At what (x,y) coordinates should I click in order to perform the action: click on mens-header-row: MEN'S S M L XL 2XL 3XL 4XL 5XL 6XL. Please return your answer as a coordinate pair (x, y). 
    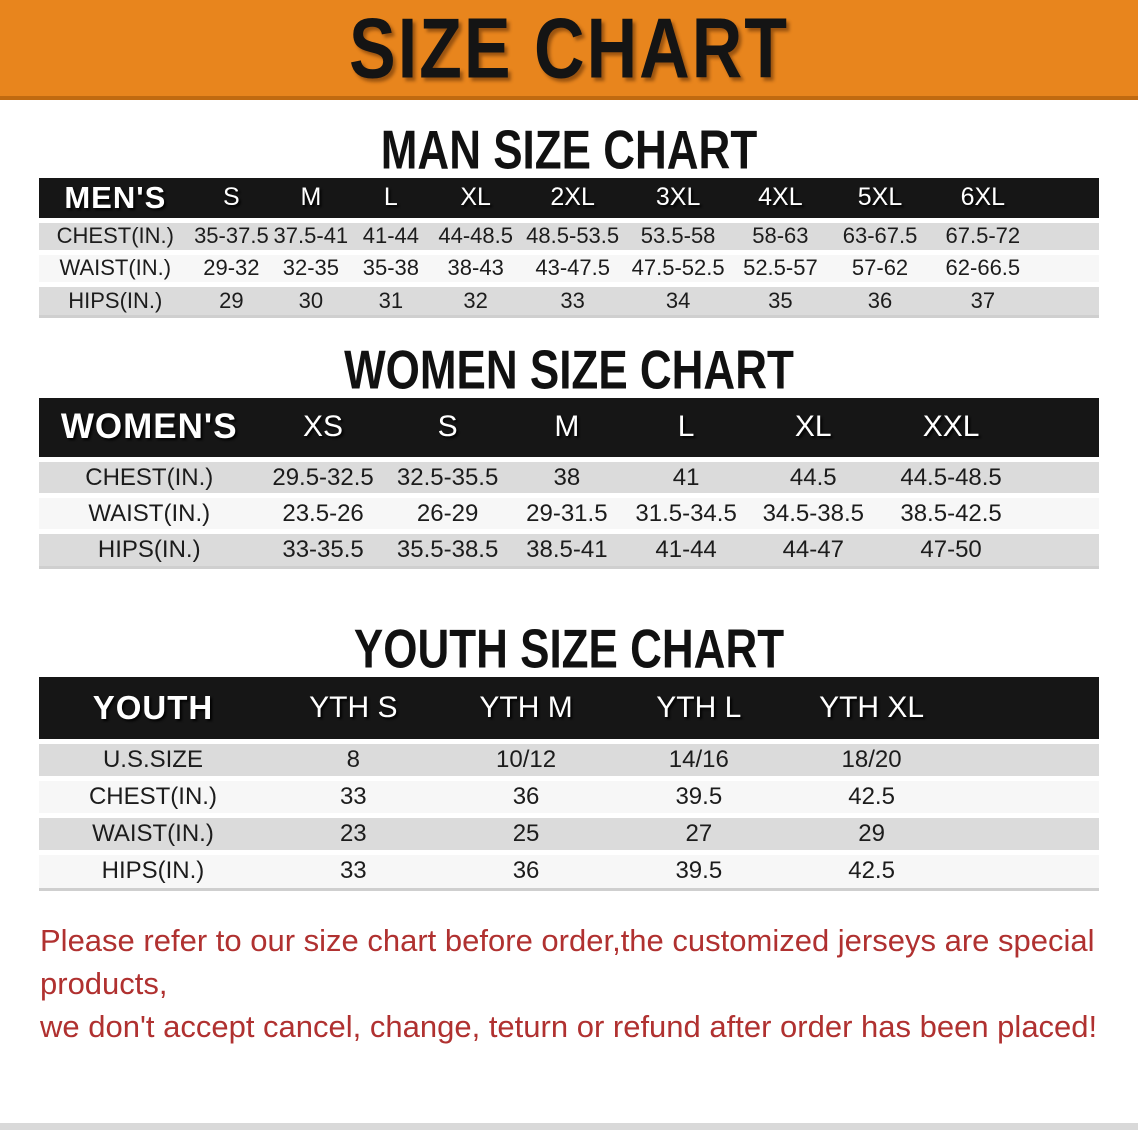
    Looking at the image, I should click on (569, 199).